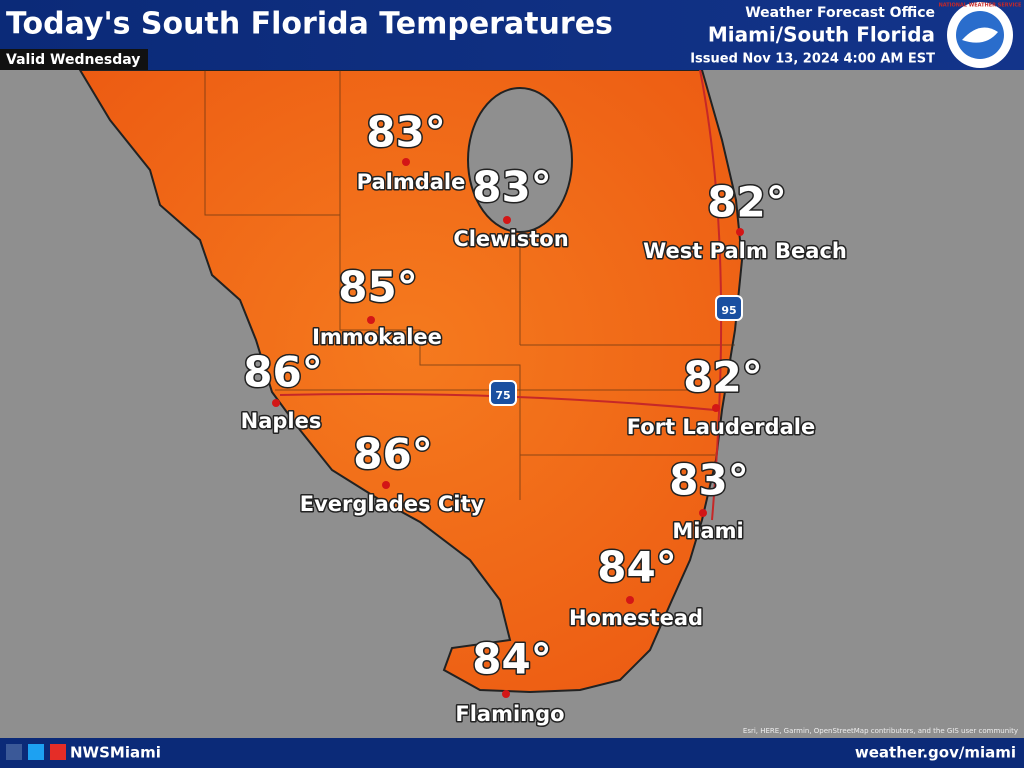  What do you see at coordinates (980, 35) in the screenshot?
I see `nws-logo: NATIONAL WEATHER SERVICE` at bounding box center [980, 35].